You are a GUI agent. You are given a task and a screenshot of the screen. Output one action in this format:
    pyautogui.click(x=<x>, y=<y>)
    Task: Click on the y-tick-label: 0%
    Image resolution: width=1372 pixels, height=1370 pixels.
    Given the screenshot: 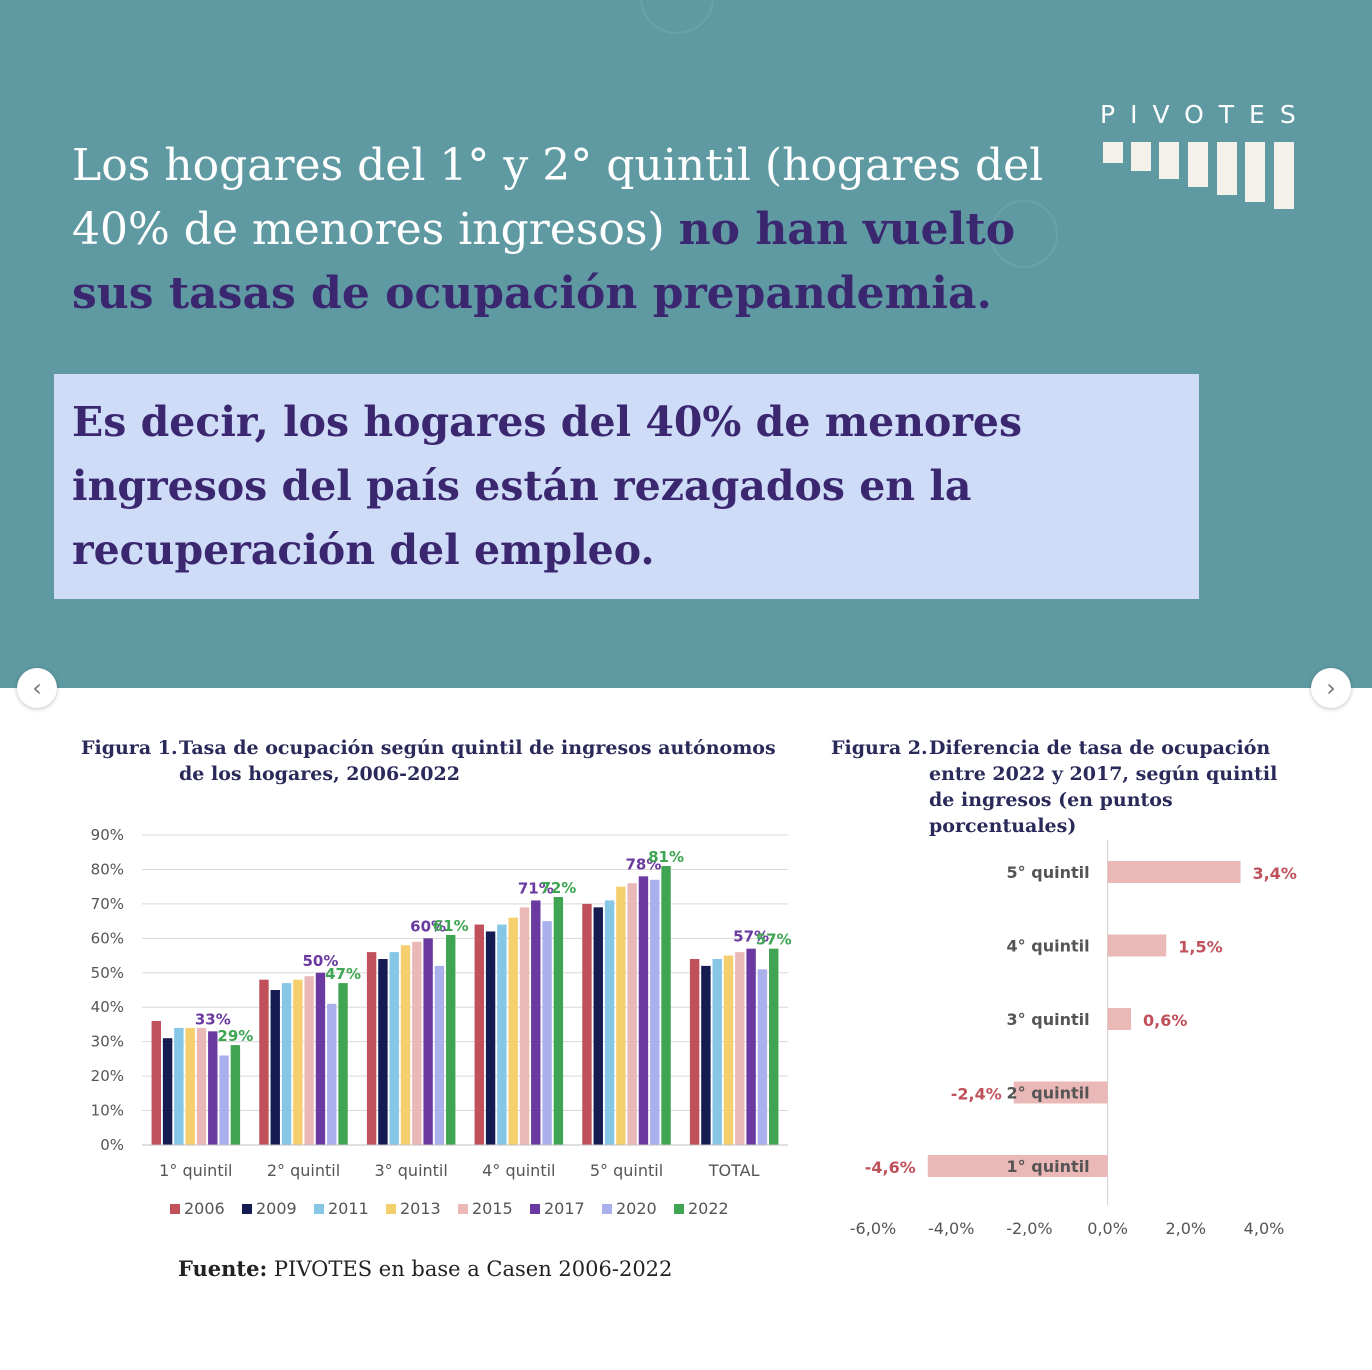 What is the action you would take?
    pyautogui.click(x=112, y=1145)
    